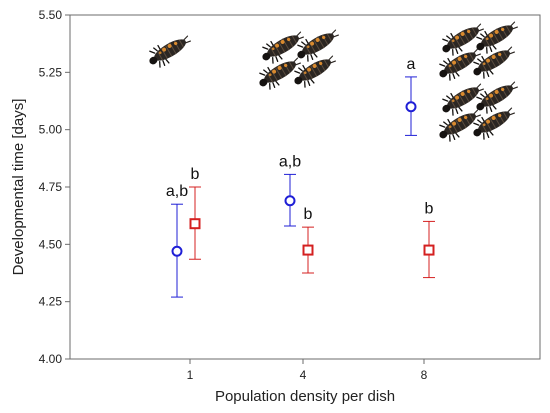 The height and width of the screenshot is (413, 550). I want to click on x-axis: 1 4 8, so click(307, 370).